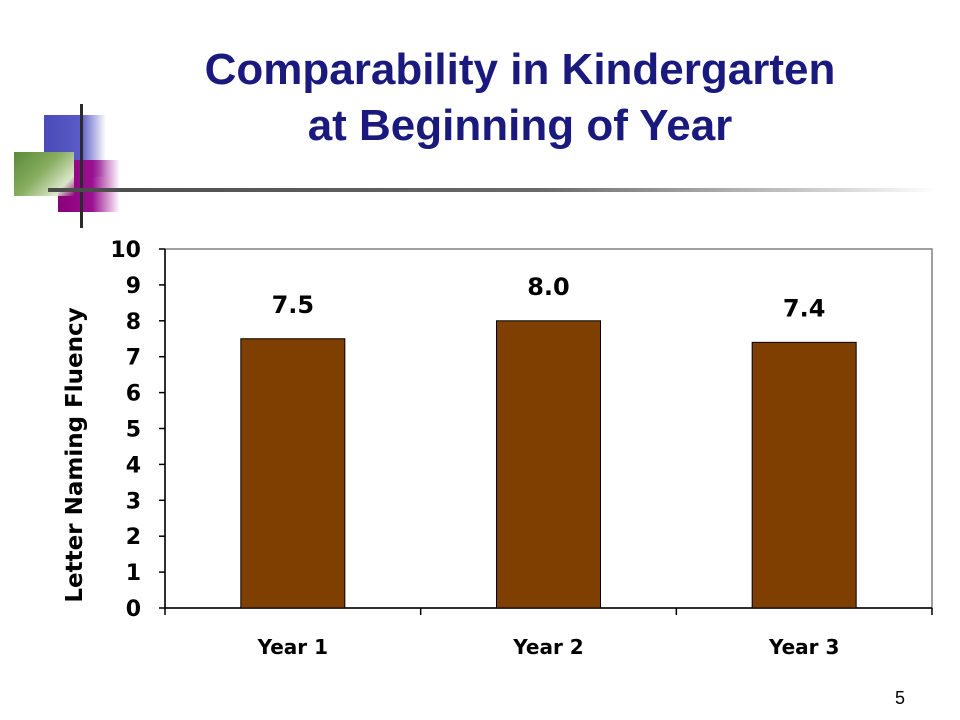 This screenshot has height=720, width=960. What do you see at coordinates (899, 698) in the screenshot?
I see `page-number: 5` at bounding box center [899, 698].